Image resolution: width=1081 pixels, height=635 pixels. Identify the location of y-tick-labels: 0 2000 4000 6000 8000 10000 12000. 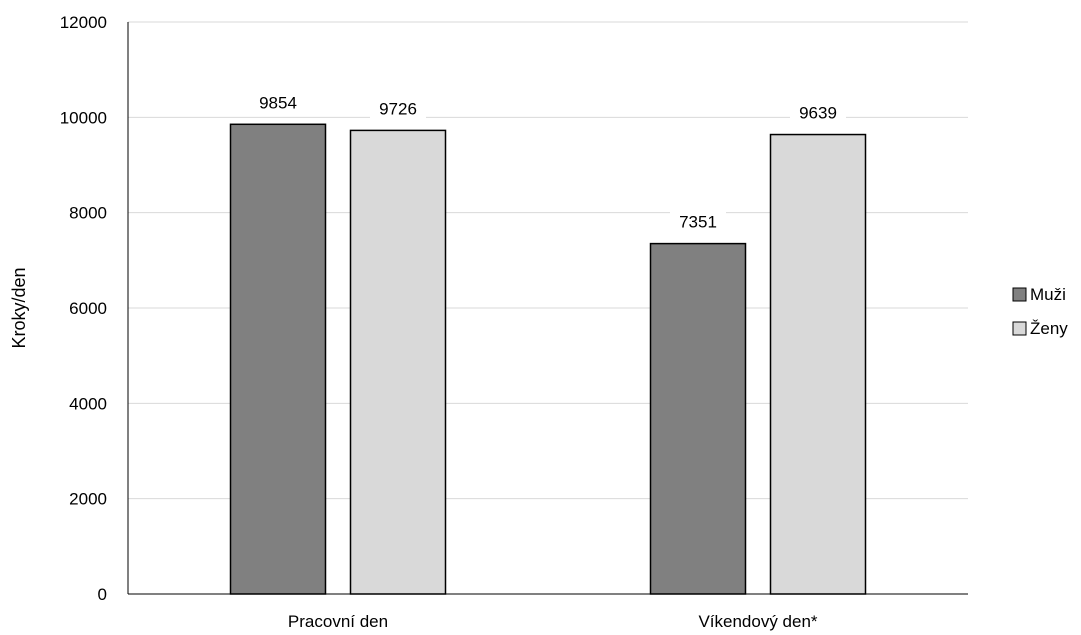
(83, 308).